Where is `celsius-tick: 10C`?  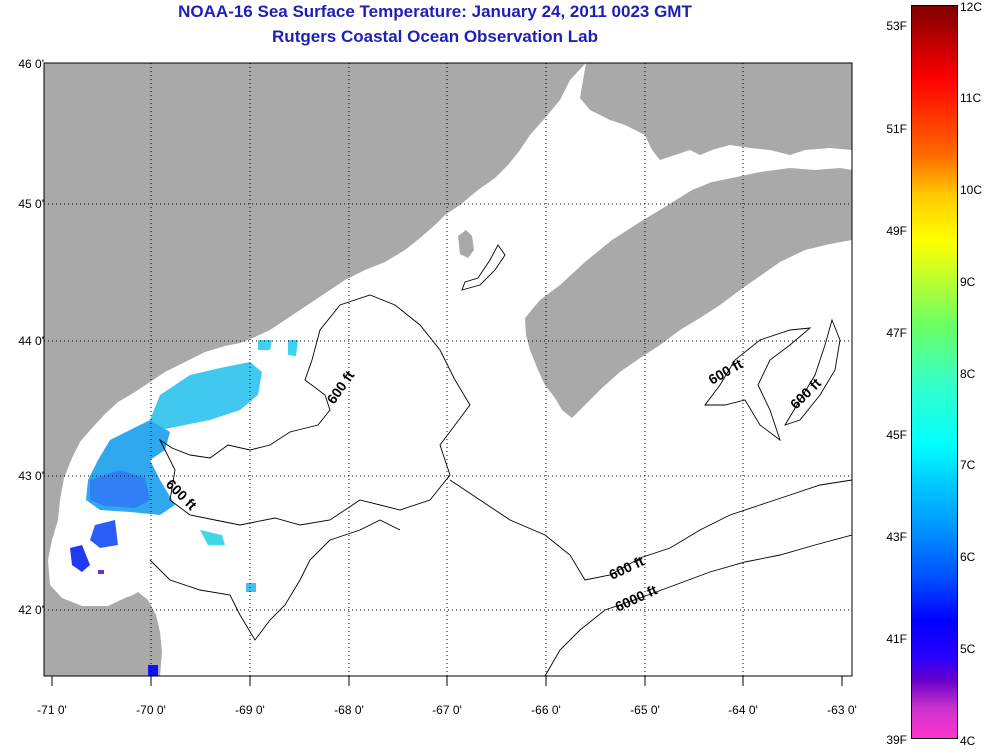 celsius-tick: 10C is located at coordinates (971, 190).